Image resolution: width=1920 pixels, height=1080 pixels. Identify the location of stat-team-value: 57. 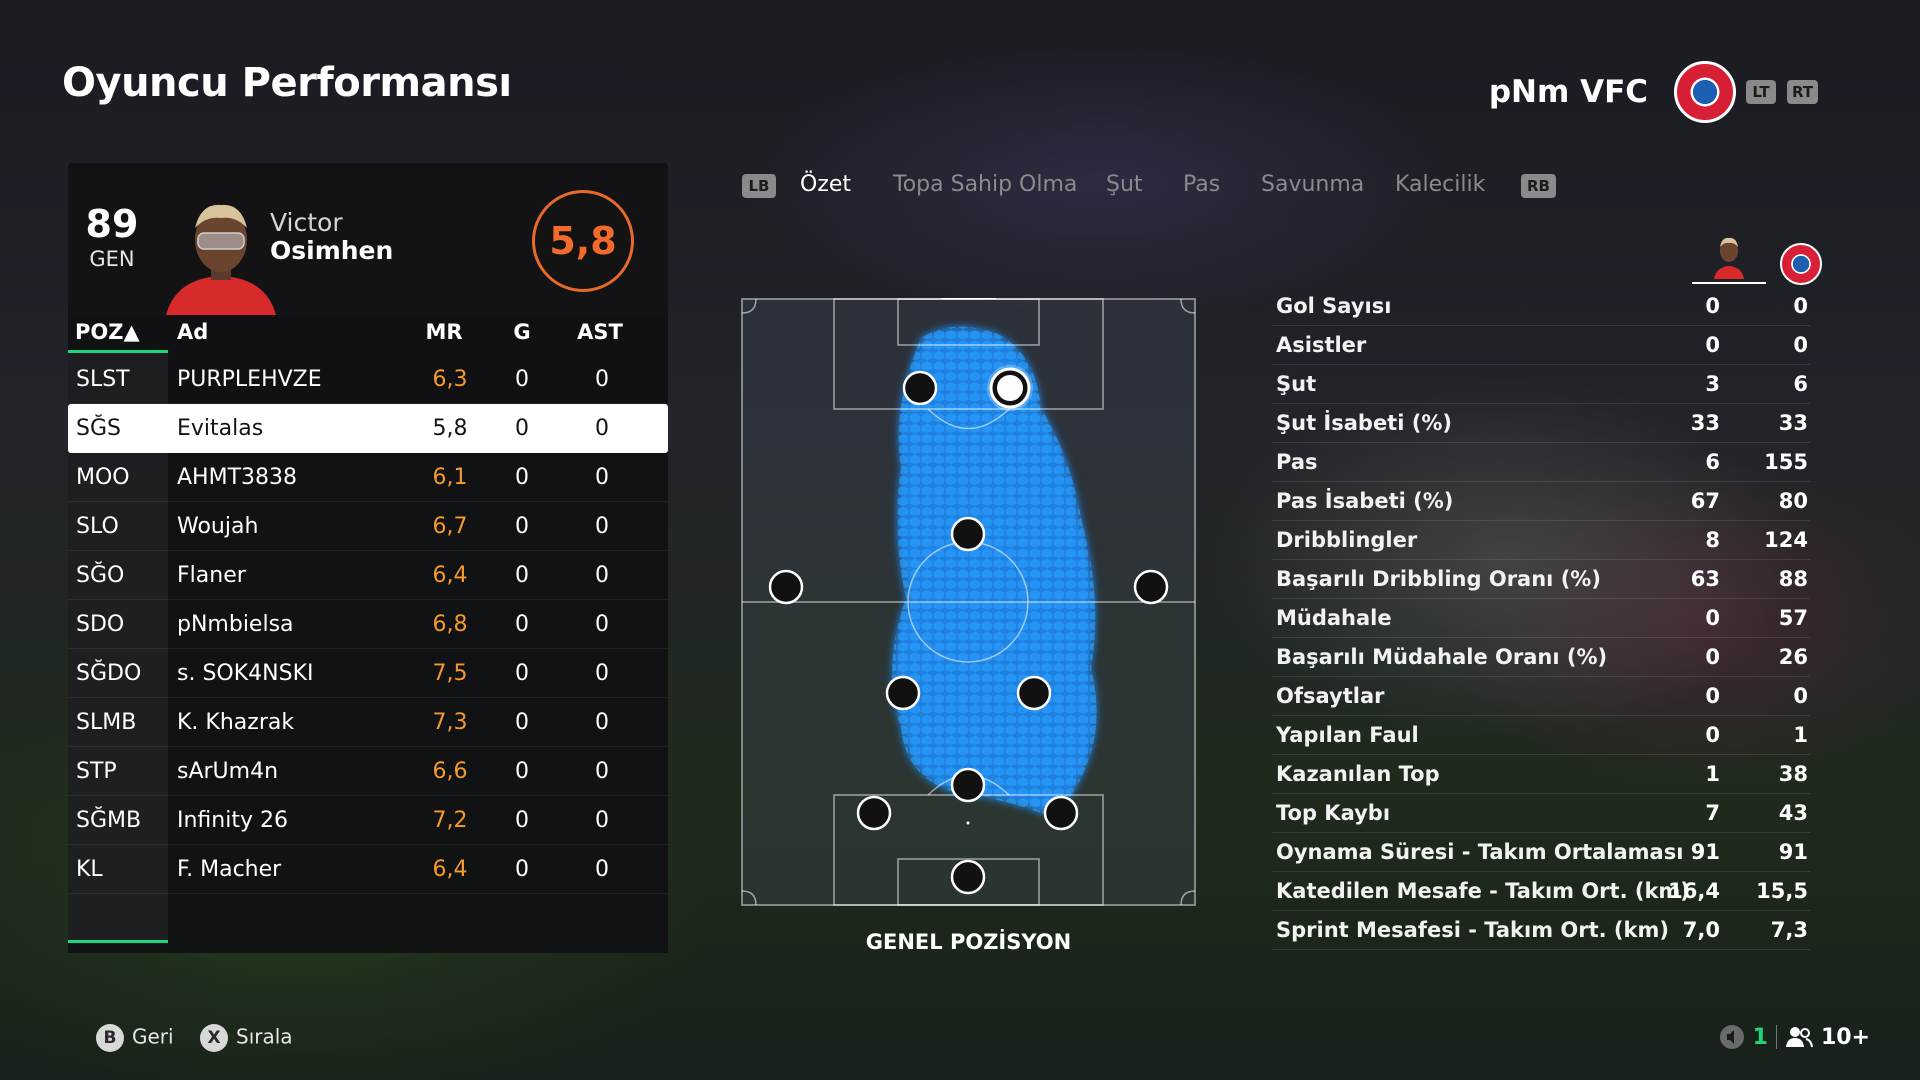
(1793, 618).